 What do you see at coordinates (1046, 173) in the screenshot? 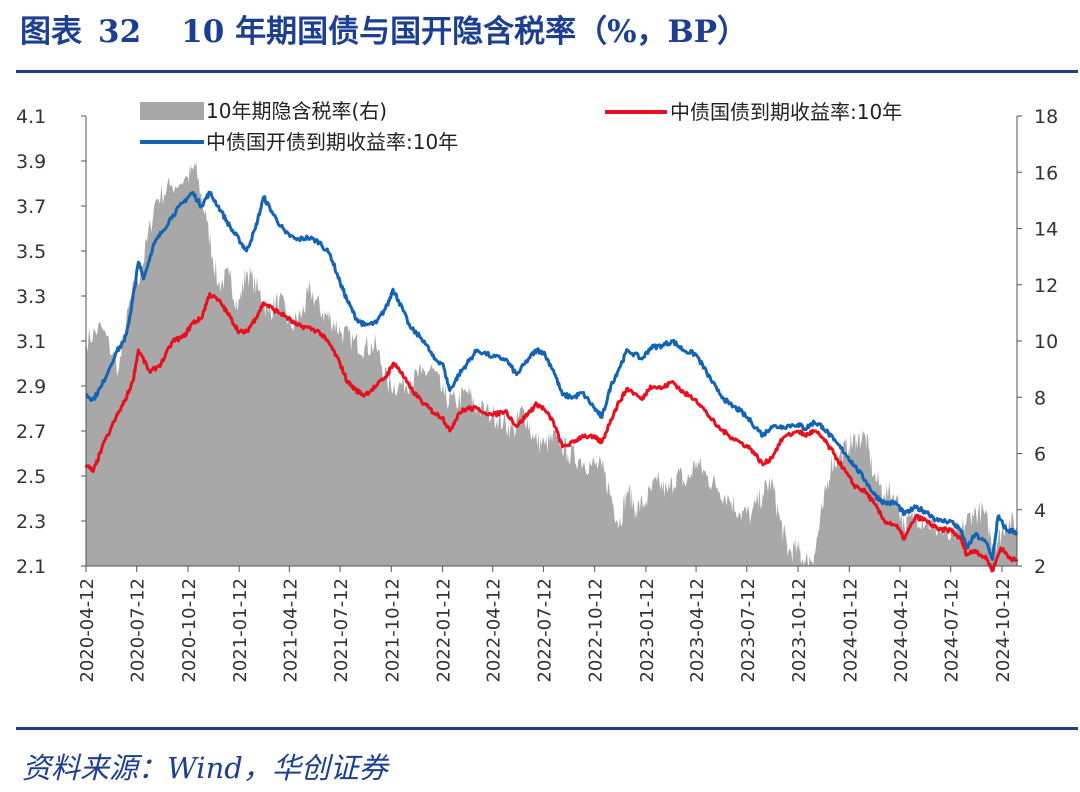
I see `y-right-tick-label: 16` at bounding box center [1046, 173].